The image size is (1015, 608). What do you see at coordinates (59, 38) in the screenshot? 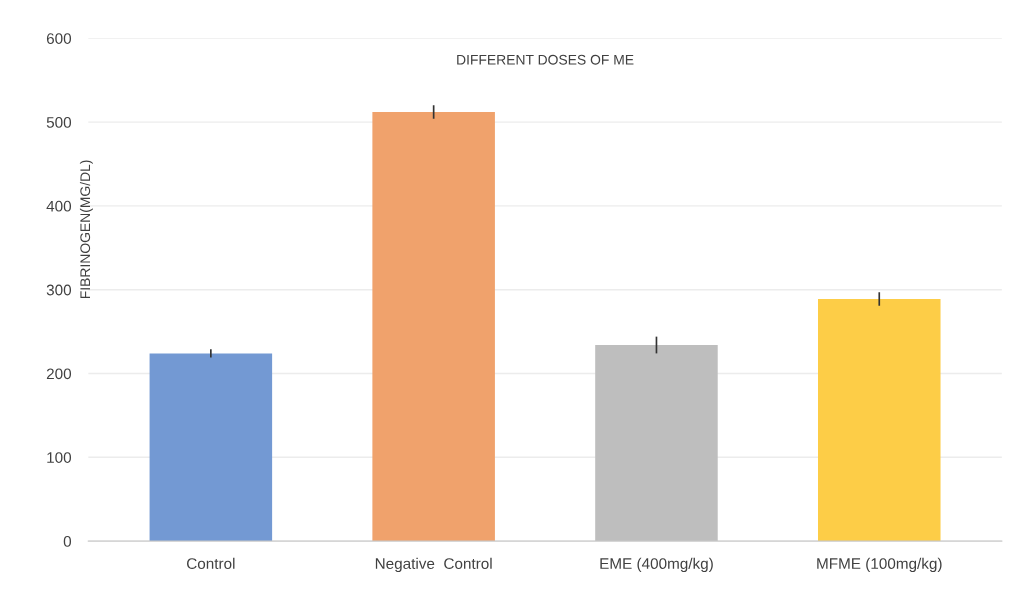
I see `y-tick-label: 600` at bounding box center [59, 38].